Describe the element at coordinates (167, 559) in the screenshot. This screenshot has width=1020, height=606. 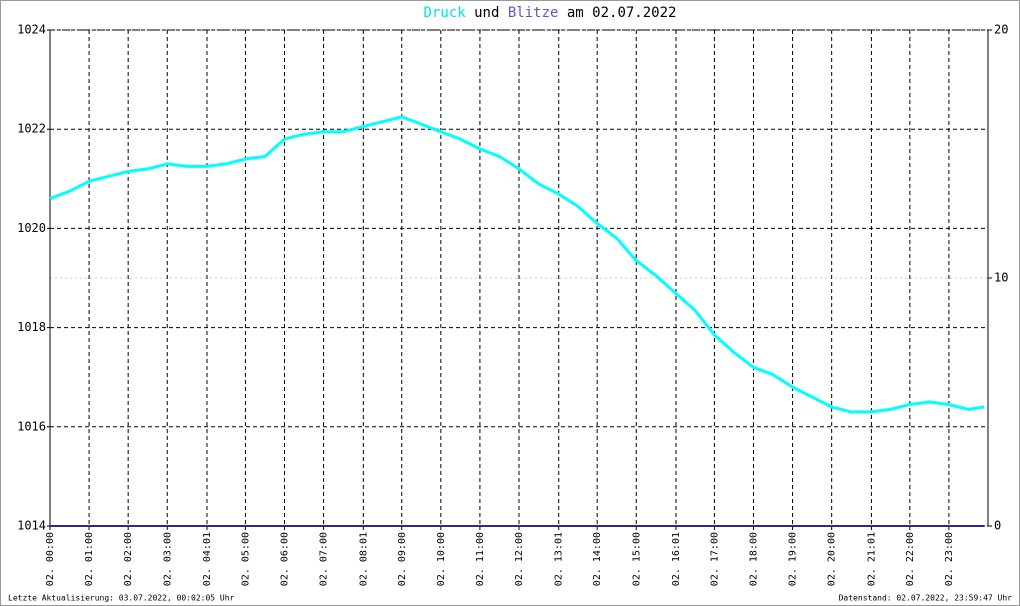
I see `x-tick-label: 02. 03:00` at that location.